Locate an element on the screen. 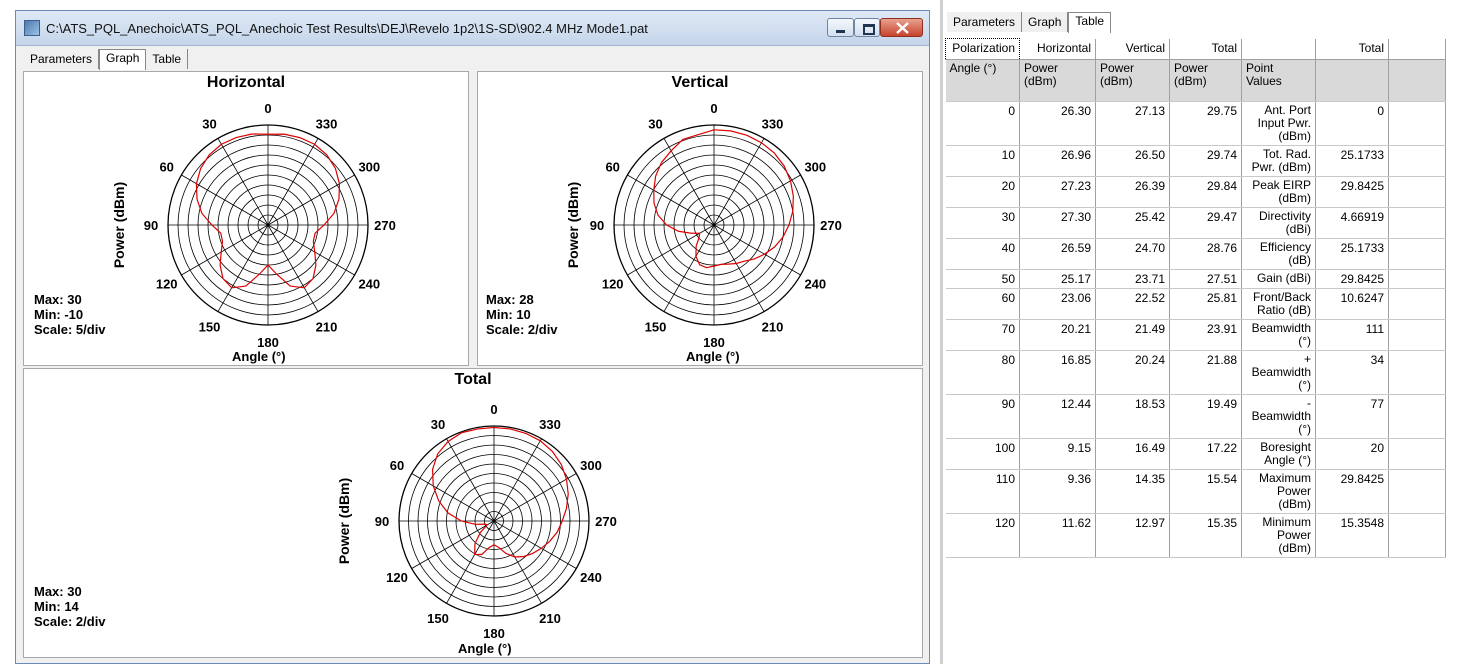 This screenshot has width=1466, height=664. stat-min: Min: 14 is located at coordinates (56, 606).